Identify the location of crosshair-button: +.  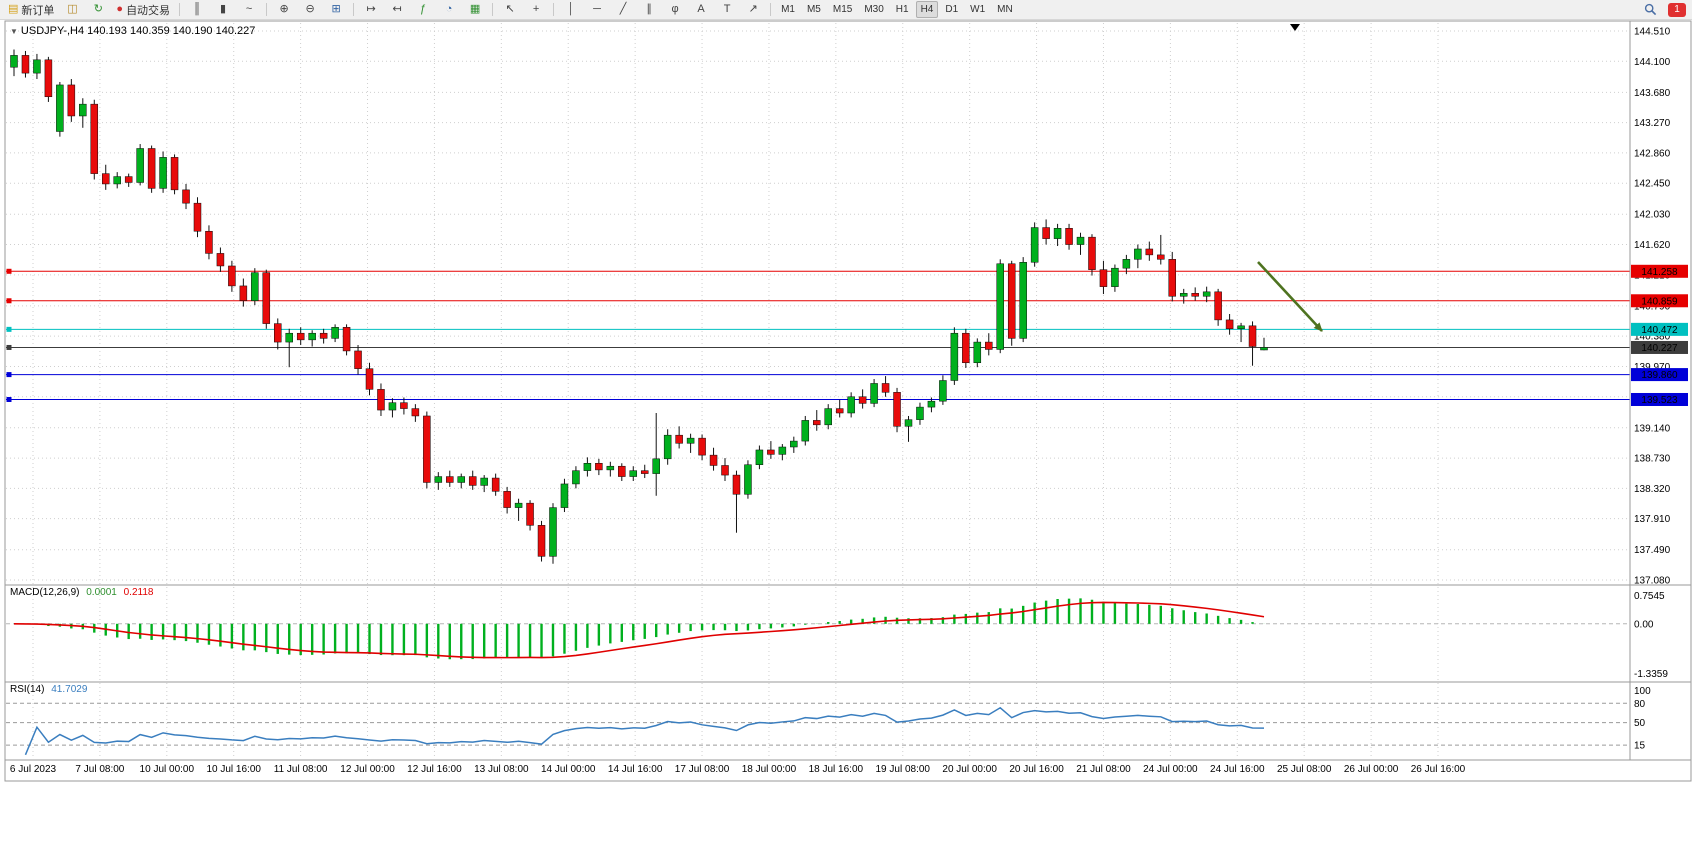
(536, 10).